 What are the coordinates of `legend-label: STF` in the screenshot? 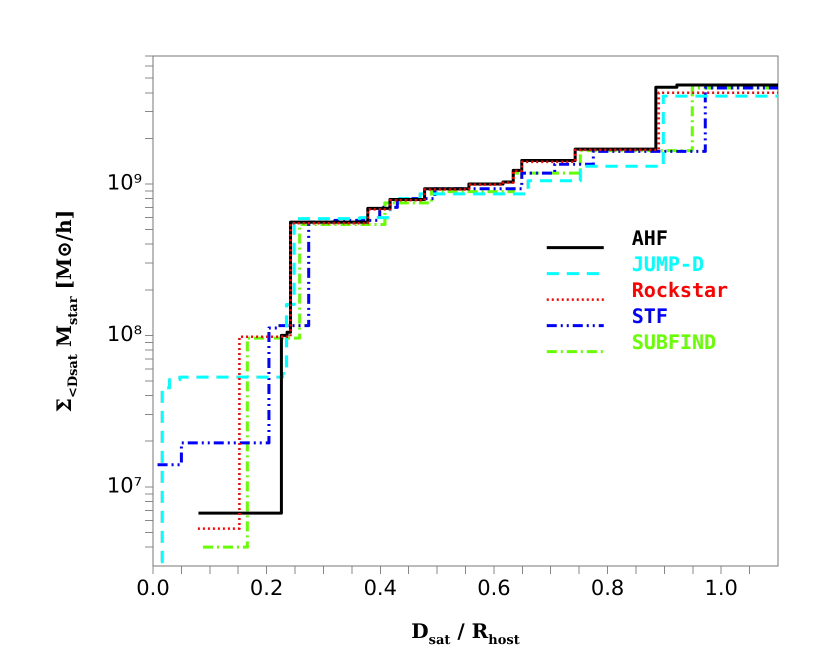 It's located at (650, 316).